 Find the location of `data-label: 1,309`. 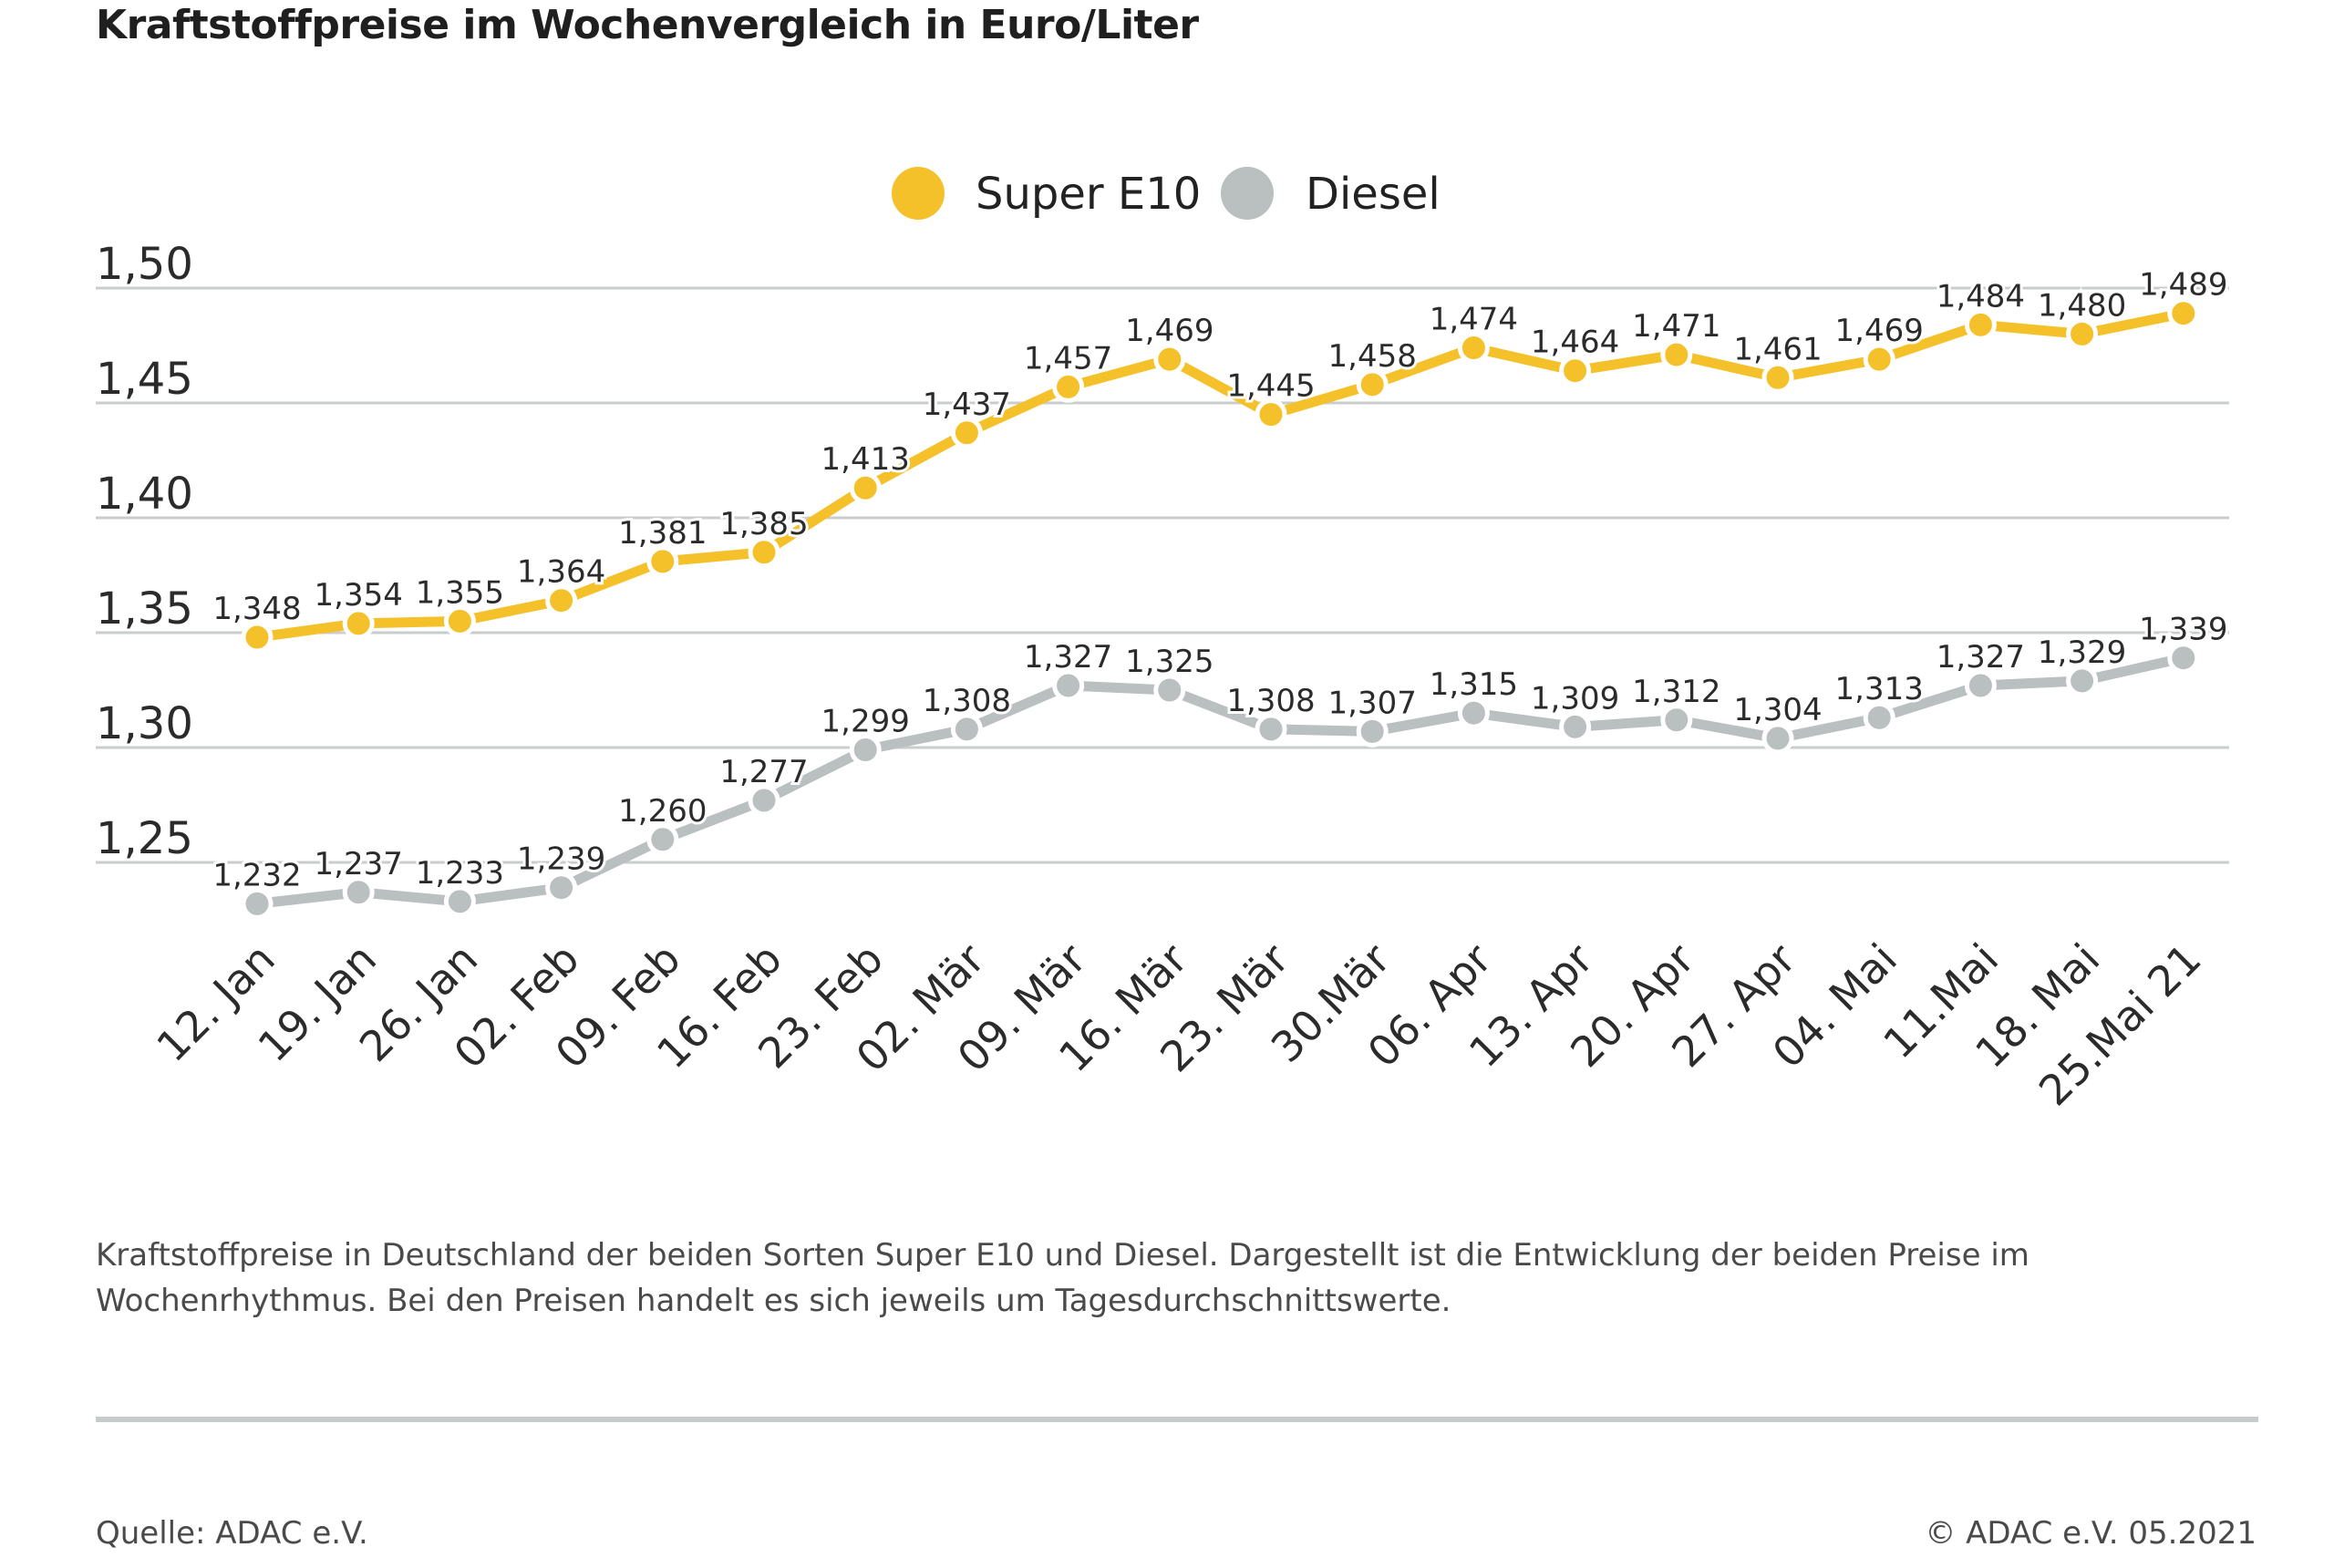

data-label: 1,309 is located at coordinates (1575, 698).